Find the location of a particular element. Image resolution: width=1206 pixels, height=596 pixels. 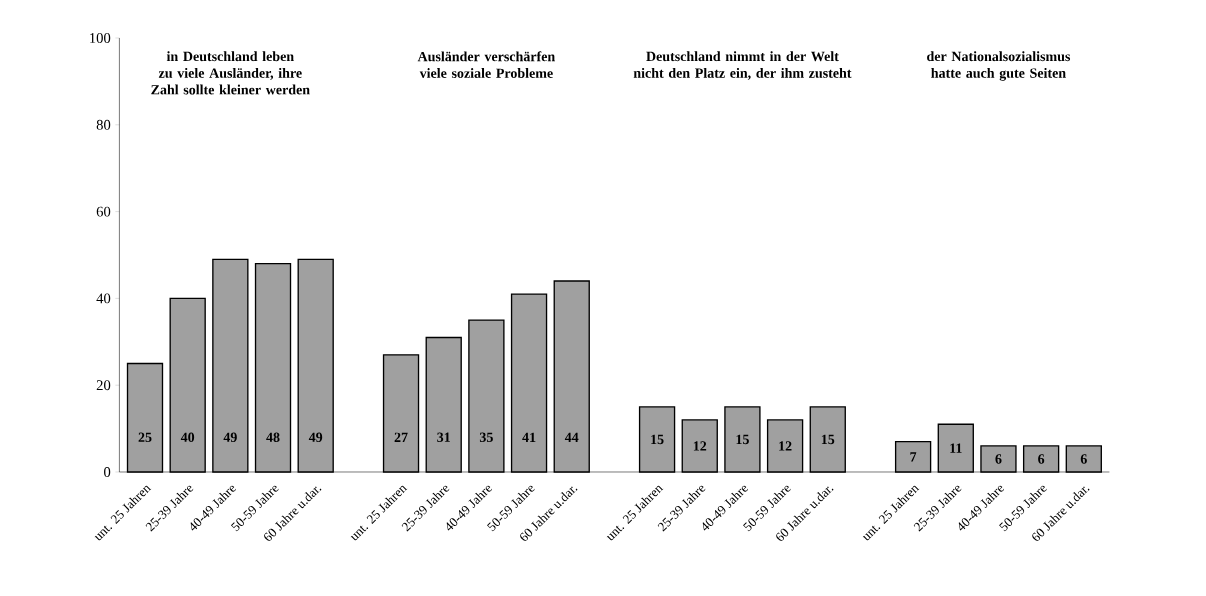

data-label: 48 is located at coordinates (273, 437).